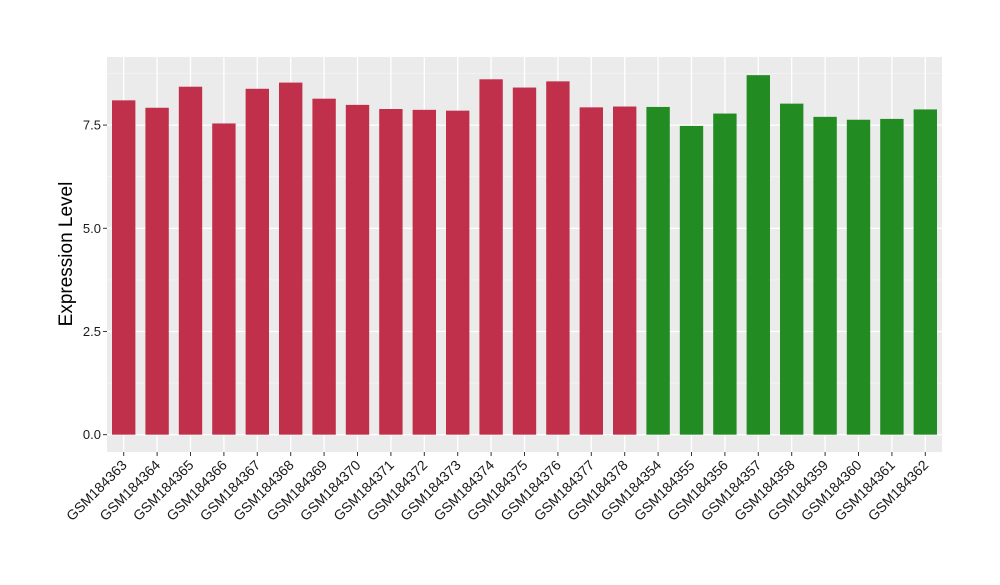 This screenshot has width=1000, height=585. Describe the element at coordinates (92, 331) in the screenshot. I see `y-tick-label: 2.5` at that location.